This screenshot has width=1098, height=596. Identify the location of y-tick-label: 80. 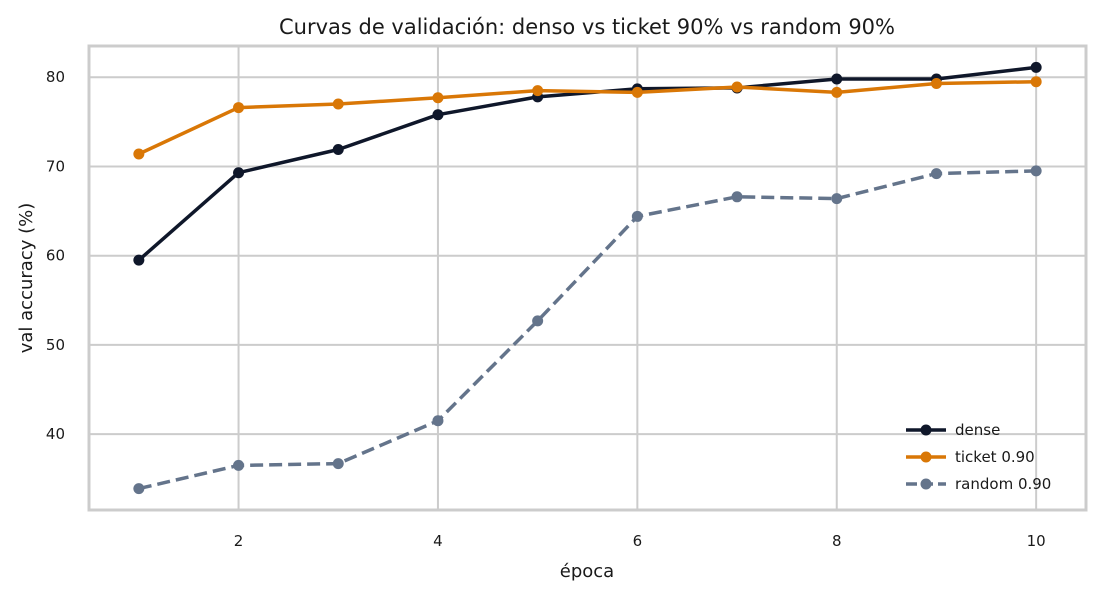
(55, 77).